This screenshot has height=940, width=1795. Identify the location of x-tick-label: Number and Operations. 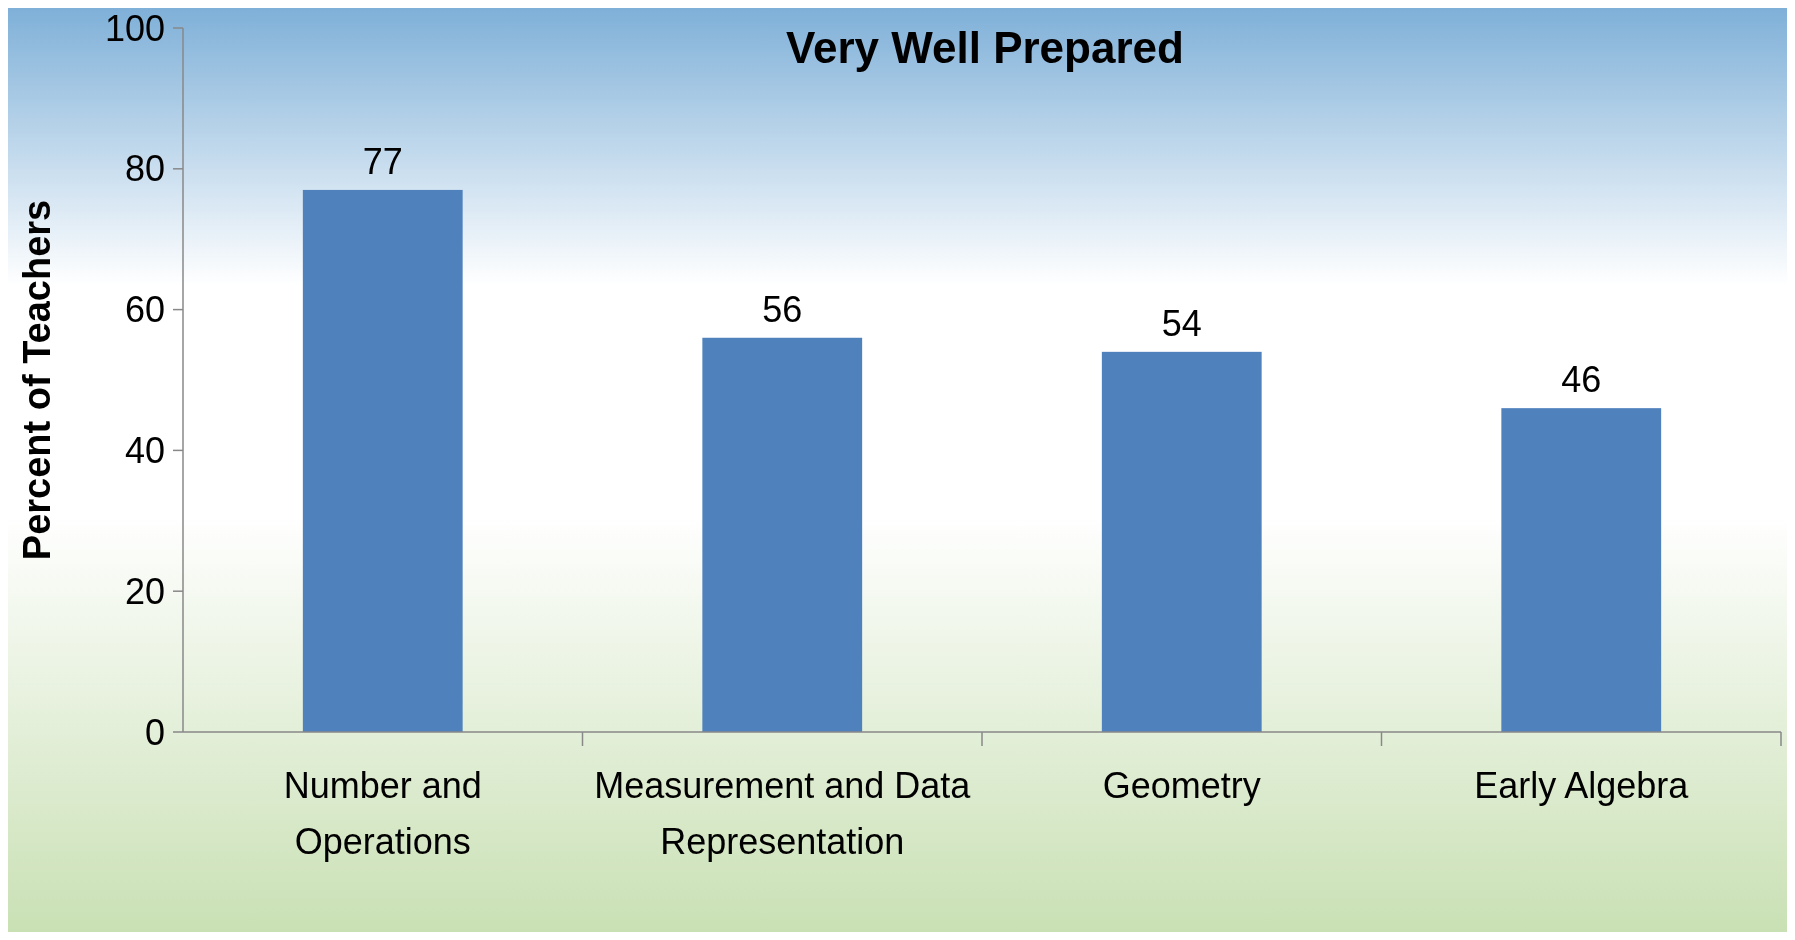
(382, 813).